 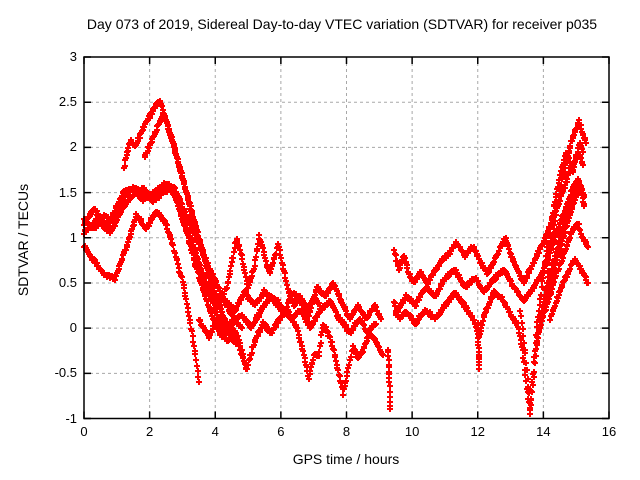 I want to click on x-tick-label: 2, so click(x=150, y=431).